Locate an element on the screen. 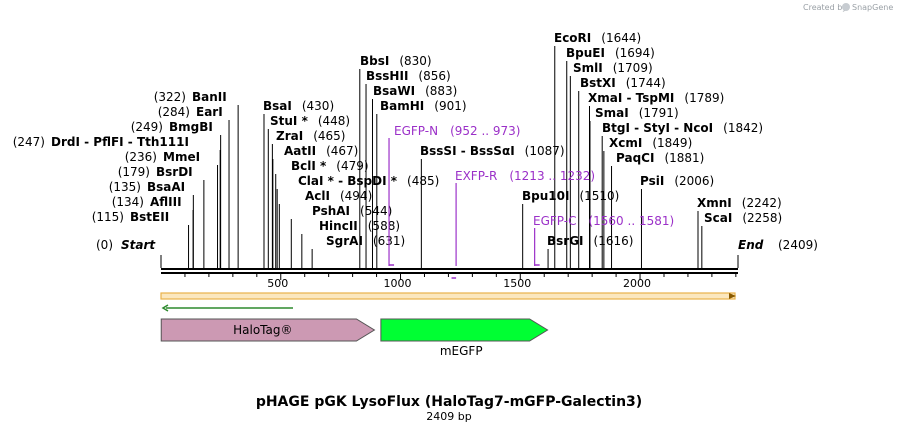 Image resolution: width=899 pixels, height=432 pixels. enzyme-position: (2242) is located at coordinates (762, 203).